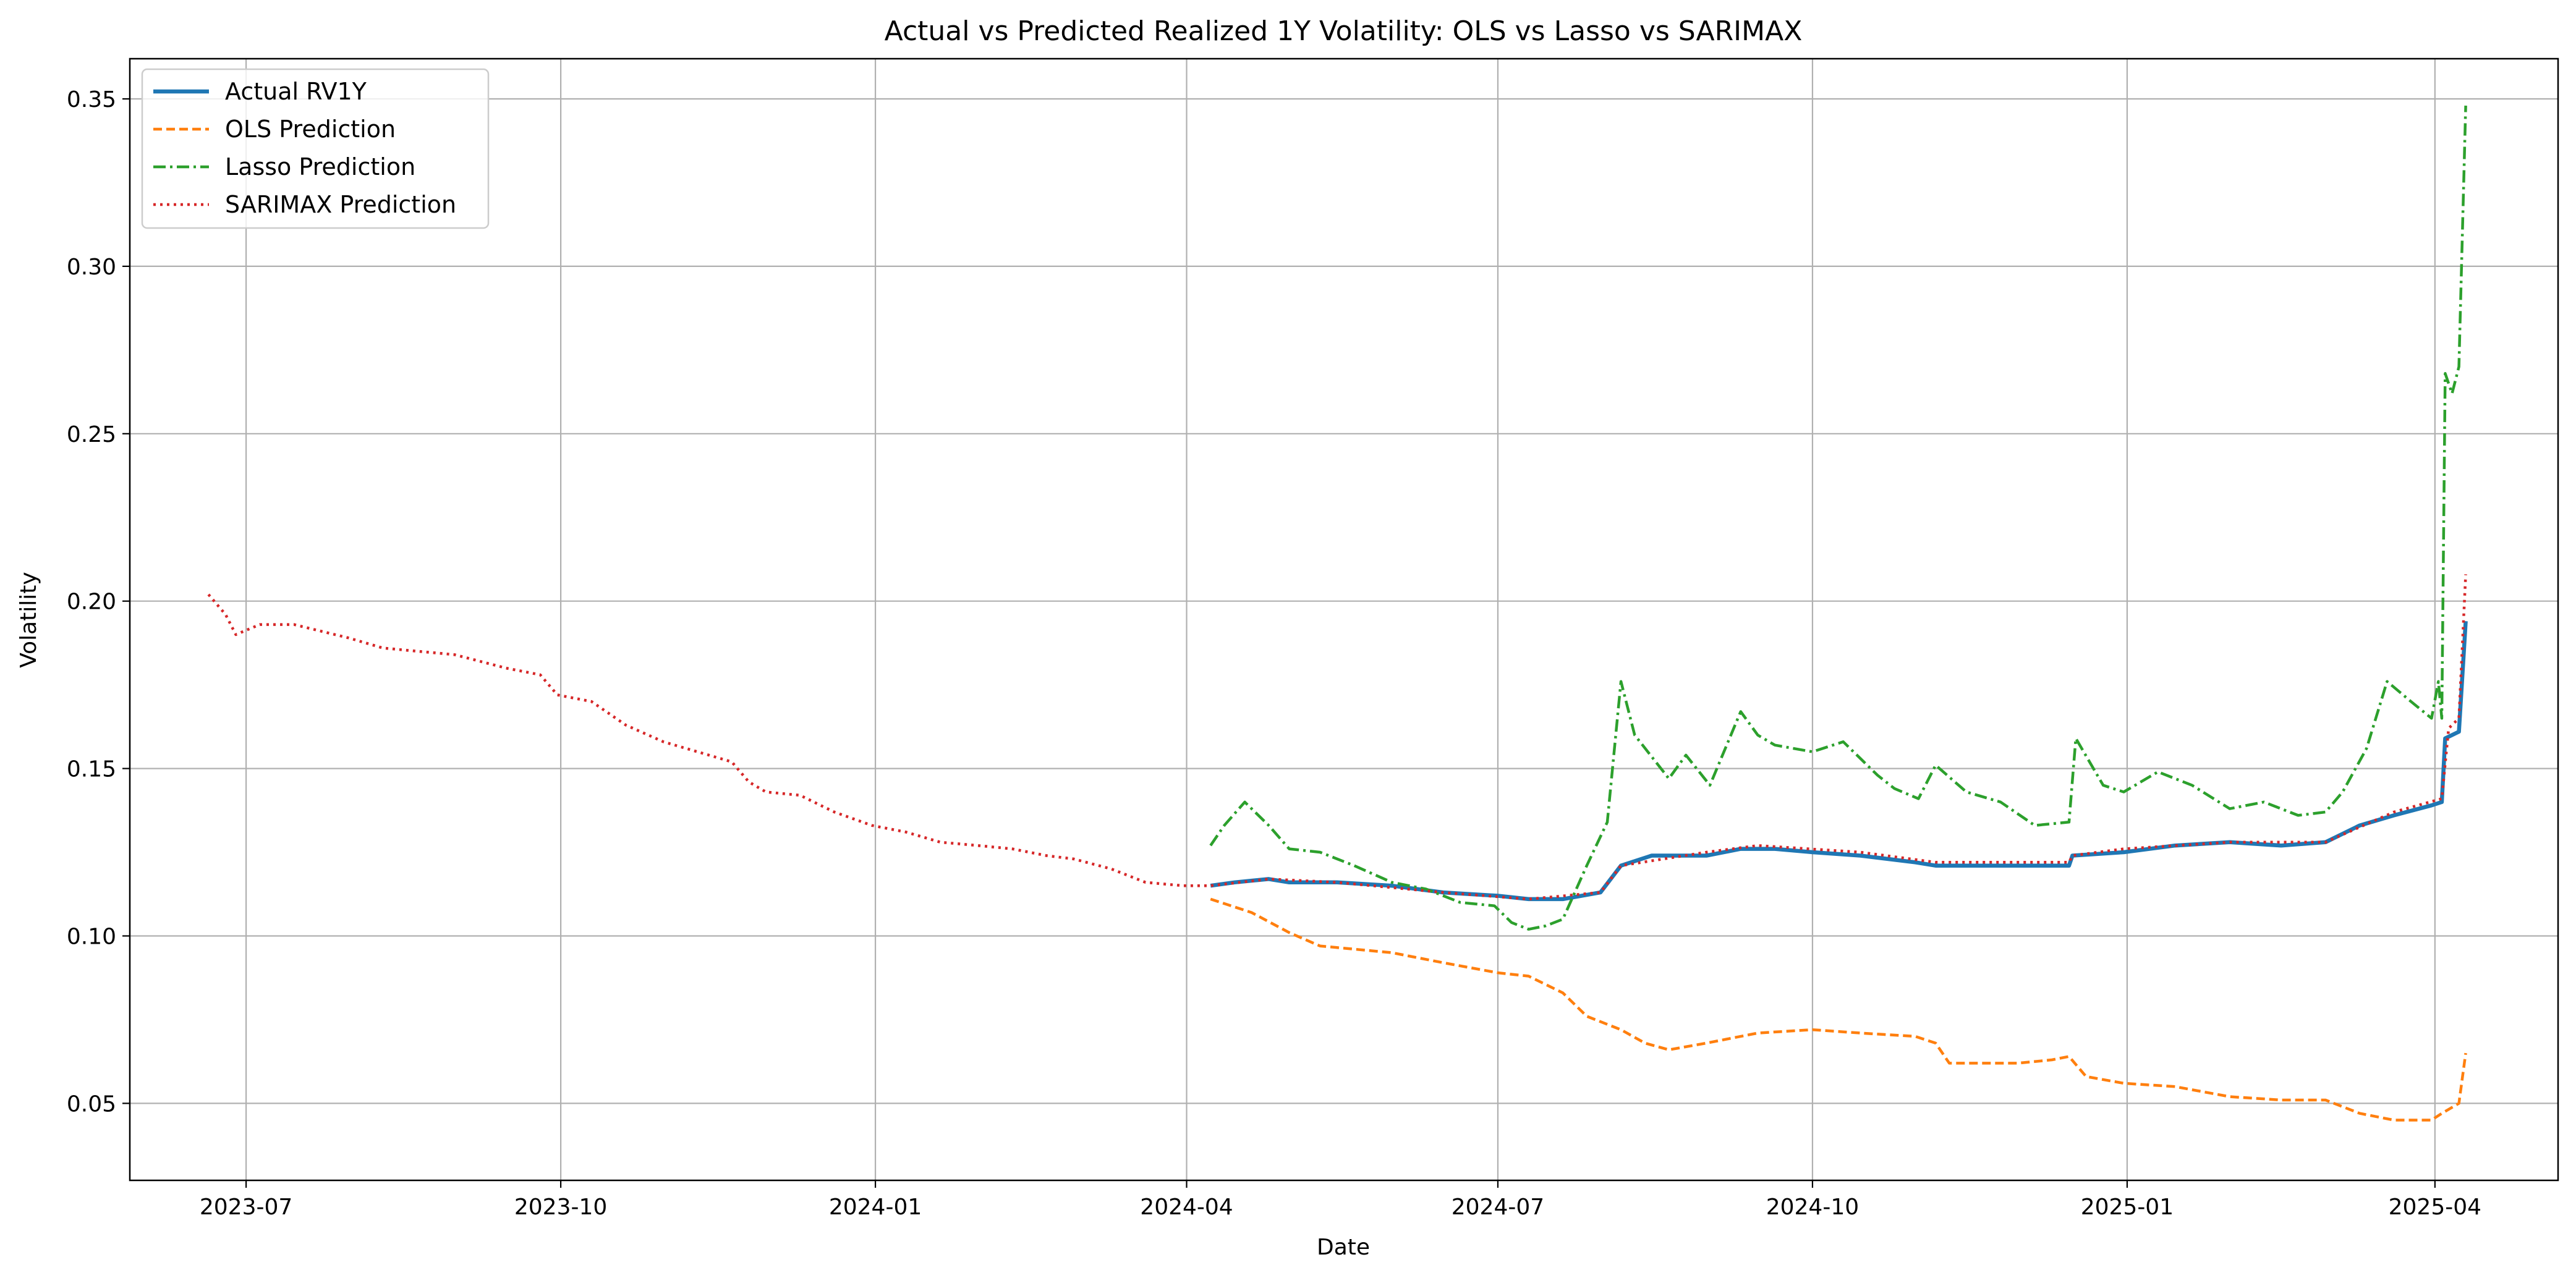 The width and height of the screenshot is (2576, 1278). I want to click on x-axis-title: Date, so click(1343, 1247).